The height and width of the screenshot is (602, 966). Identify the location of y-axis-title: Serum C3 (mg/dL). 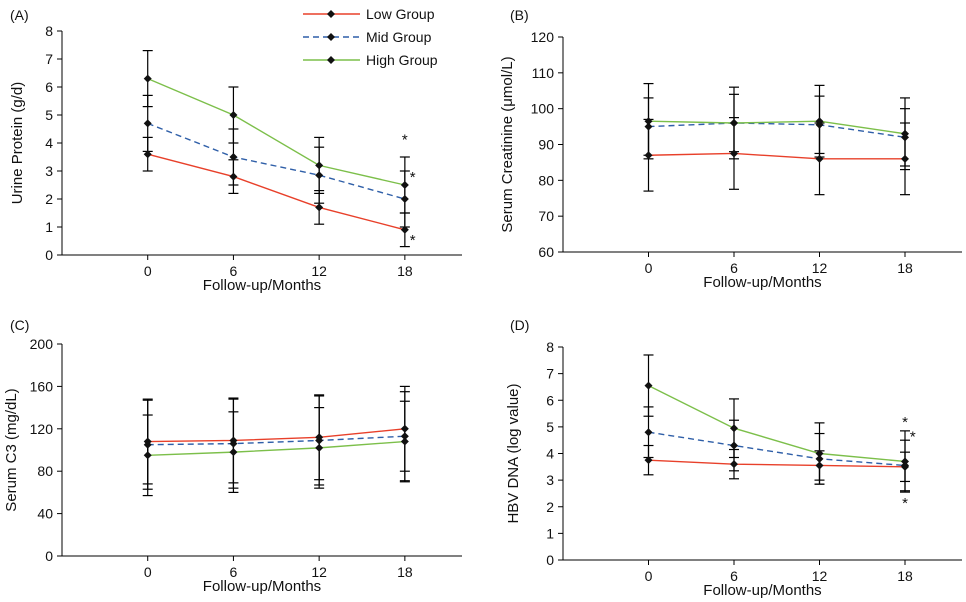
(11, 449).